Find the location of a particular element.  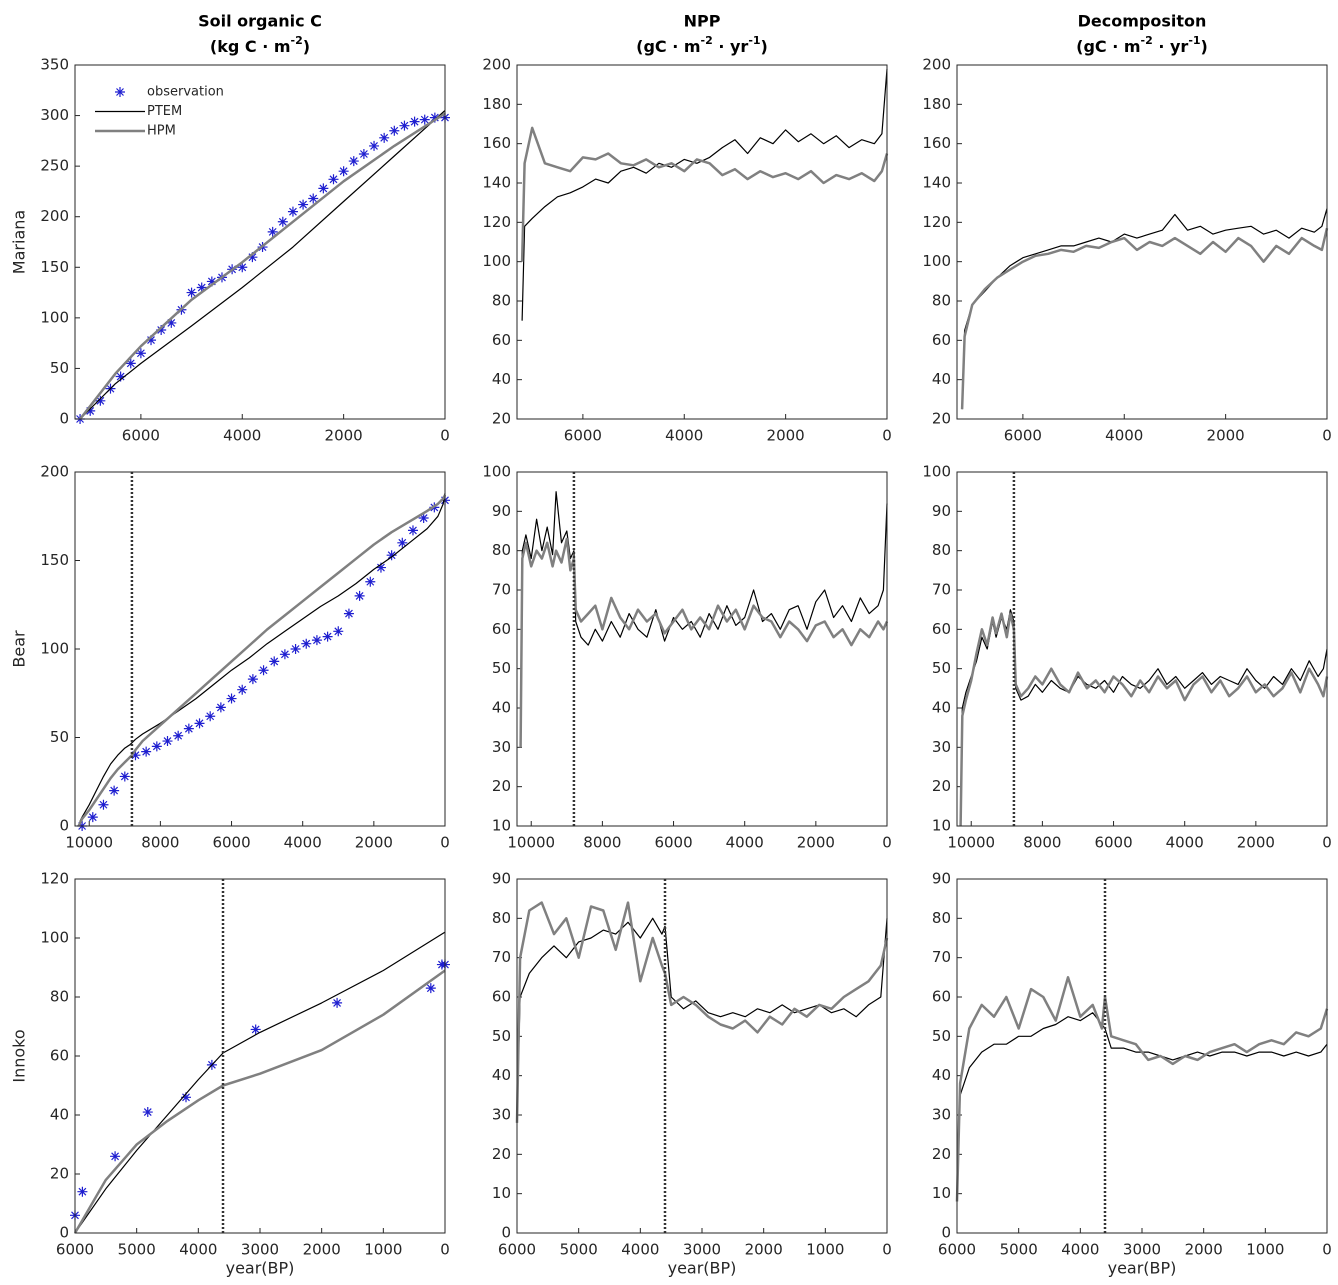

subtitle-part: · yr is located at coordinates (731, 46).